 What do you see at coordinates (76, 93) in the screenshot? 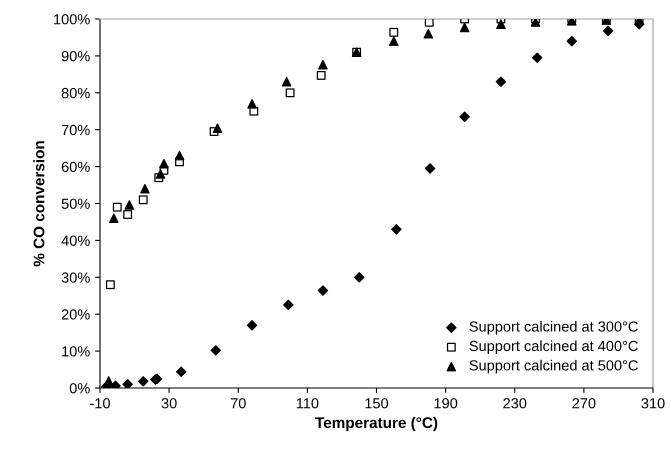
I see `y-tick-label: 80%` at bounding box center [76, 93].